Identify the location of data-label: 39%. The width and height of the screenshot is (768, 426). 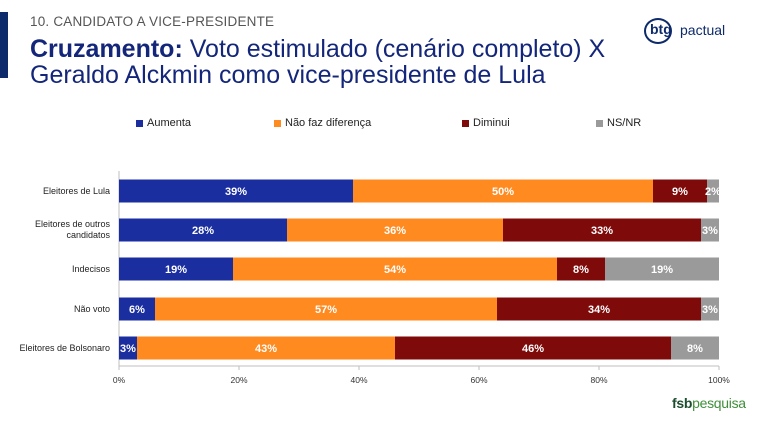
(236, 192).